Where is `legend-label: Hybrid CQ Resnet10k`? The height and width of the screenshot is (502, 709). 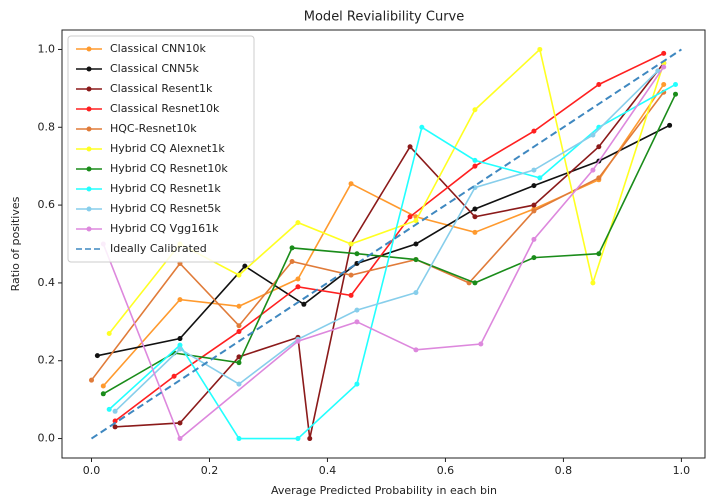 legend-label: Hybrid CQ Resnet10k is located at coordinates (169, 168).